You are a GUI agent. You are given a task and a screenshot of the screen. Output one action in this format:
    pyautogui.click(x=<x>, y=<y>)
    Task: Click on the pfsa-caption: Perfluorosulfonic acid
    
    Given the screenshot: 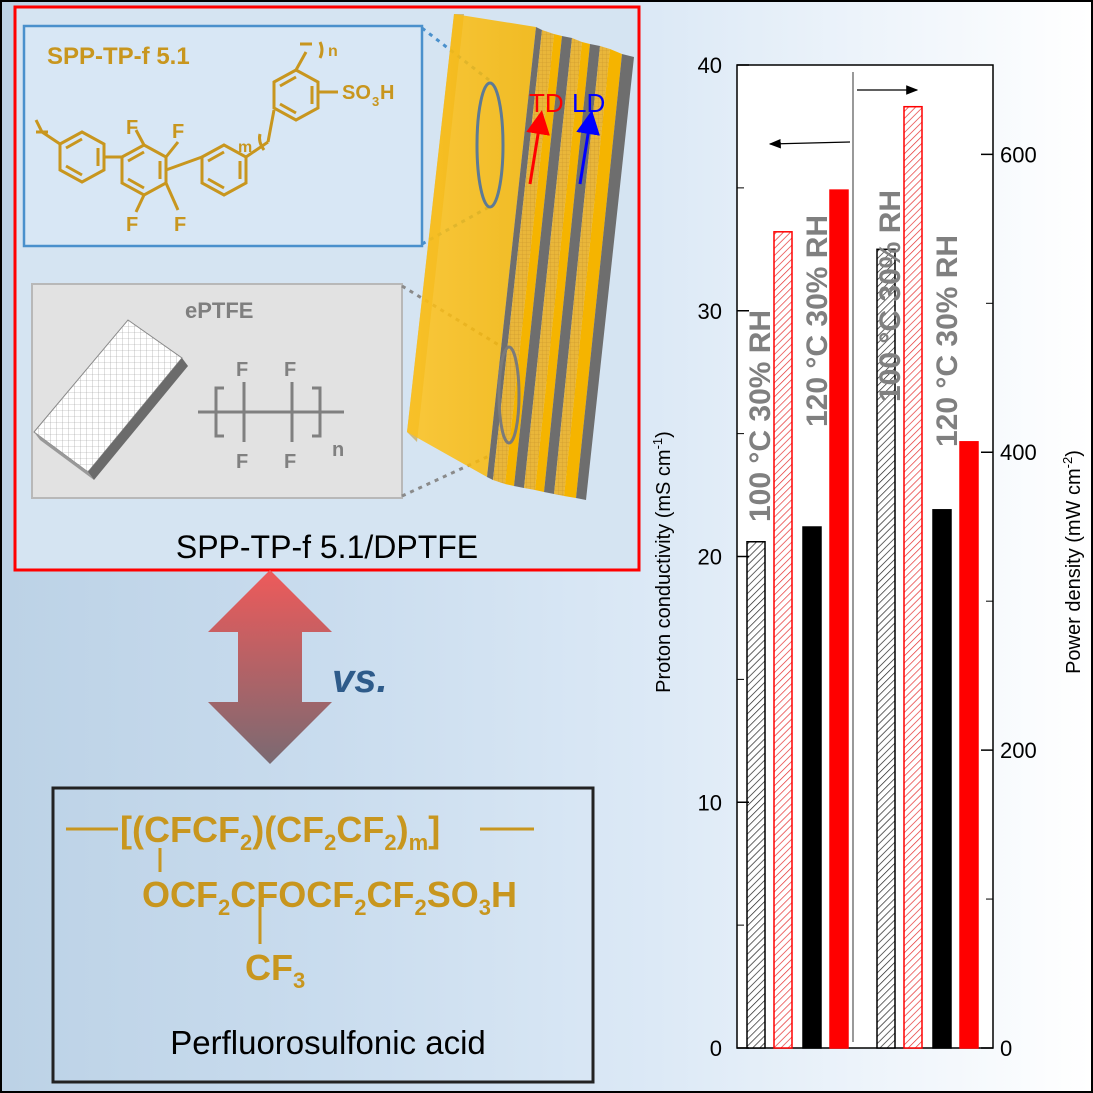 What is the action you would take?
    pyautogui.click(x=328, y=1042)
    